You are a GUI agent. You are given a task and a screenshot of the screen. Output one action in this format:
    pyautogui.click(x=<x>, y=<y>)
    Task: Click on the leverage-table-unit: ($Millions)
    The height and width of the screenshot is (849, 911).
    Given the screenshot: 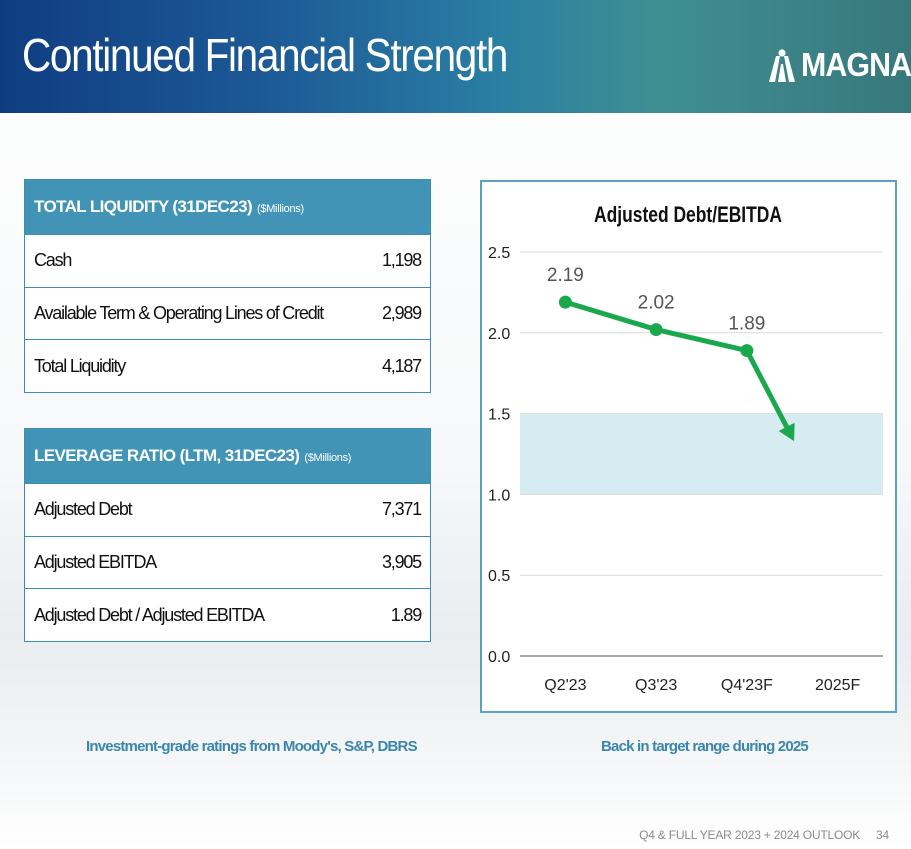 What is the action you would take?
    pyautogui.click(x=328, y=457)
    